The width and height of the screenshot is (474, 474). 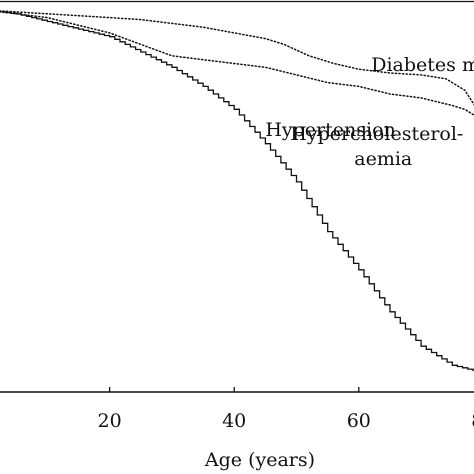 I want to click on series-label-hypertension: Hypertension, so click(x=330, y=130).